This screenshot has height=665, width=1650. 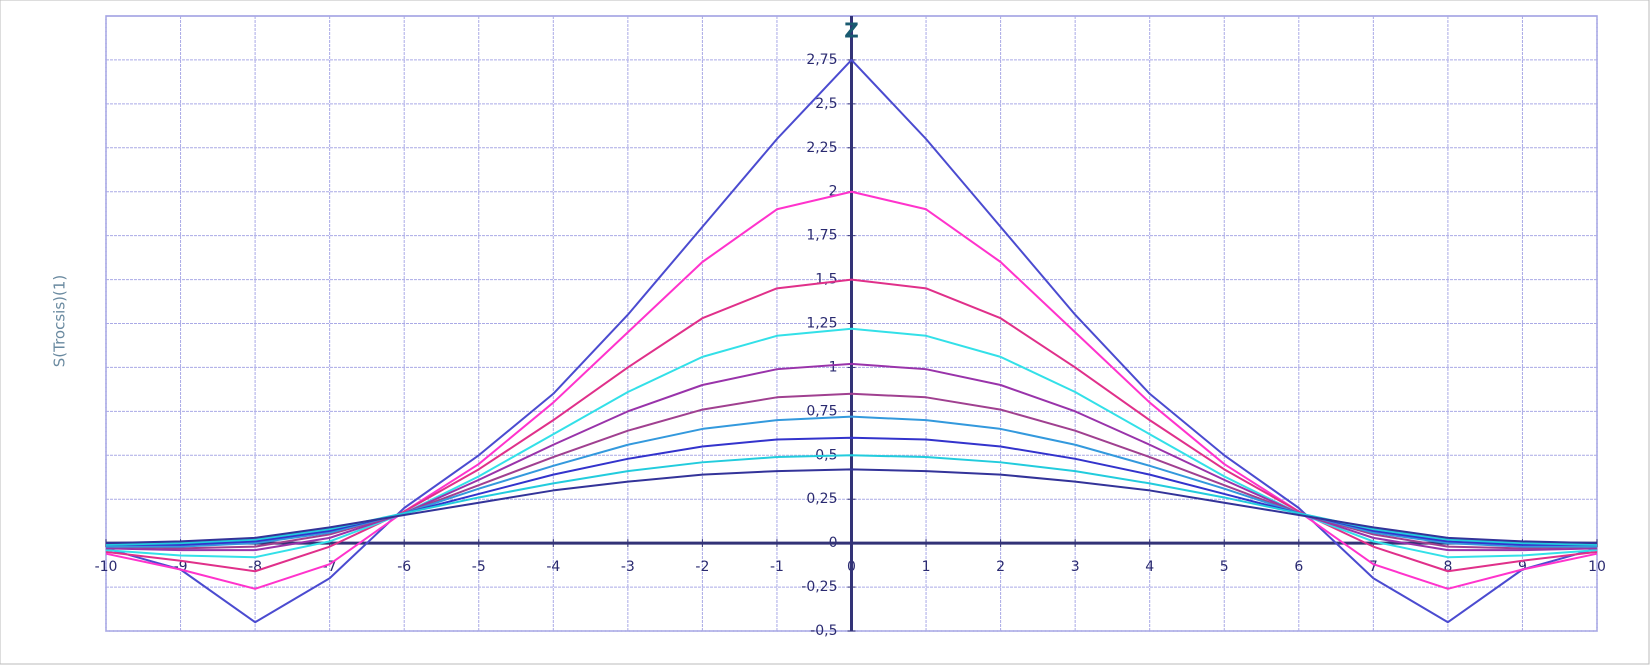 What do you see at coordinates (1224, 567) in the screenshot?
I see `x-tick-label: 5` at bounding box center [1224, 567].